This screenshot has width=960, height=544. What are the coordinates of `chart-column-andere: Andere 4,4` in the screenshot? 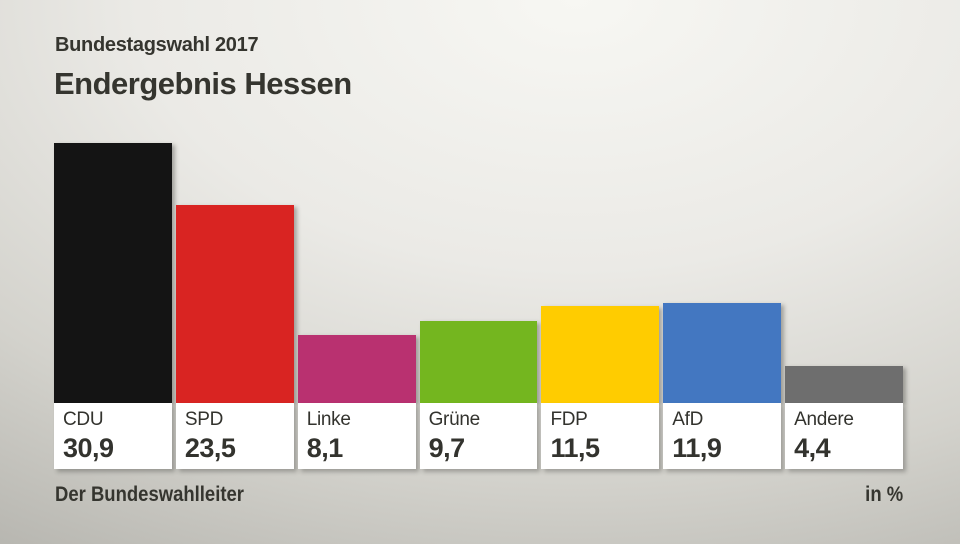 It's located at (844, 417).